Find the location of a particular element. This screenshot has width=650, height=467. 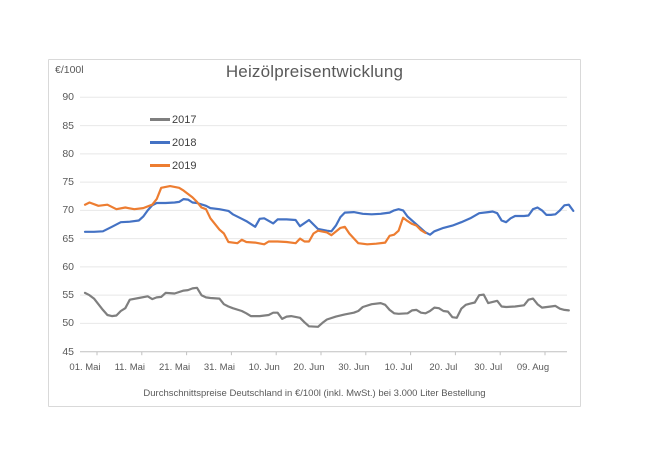

legend-label-2018: 2018 is located at coordinates (184, 142).